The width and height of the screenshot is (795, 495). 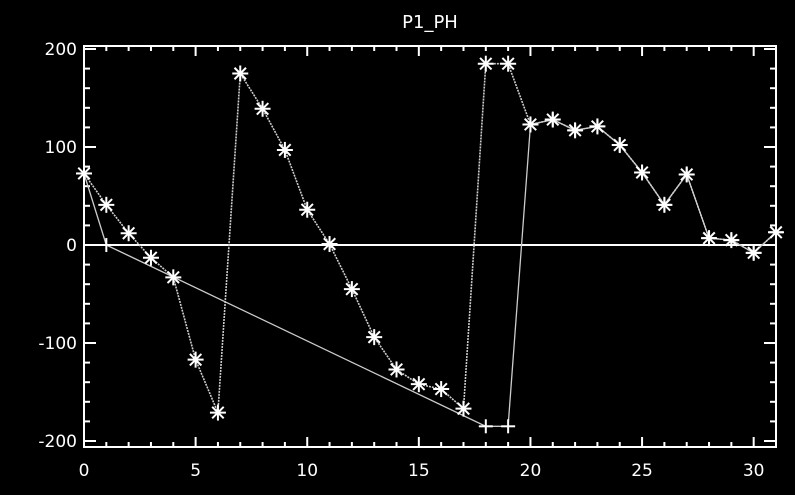 I want to click on chart-title: P1_PH, so click(x=430, y=22).